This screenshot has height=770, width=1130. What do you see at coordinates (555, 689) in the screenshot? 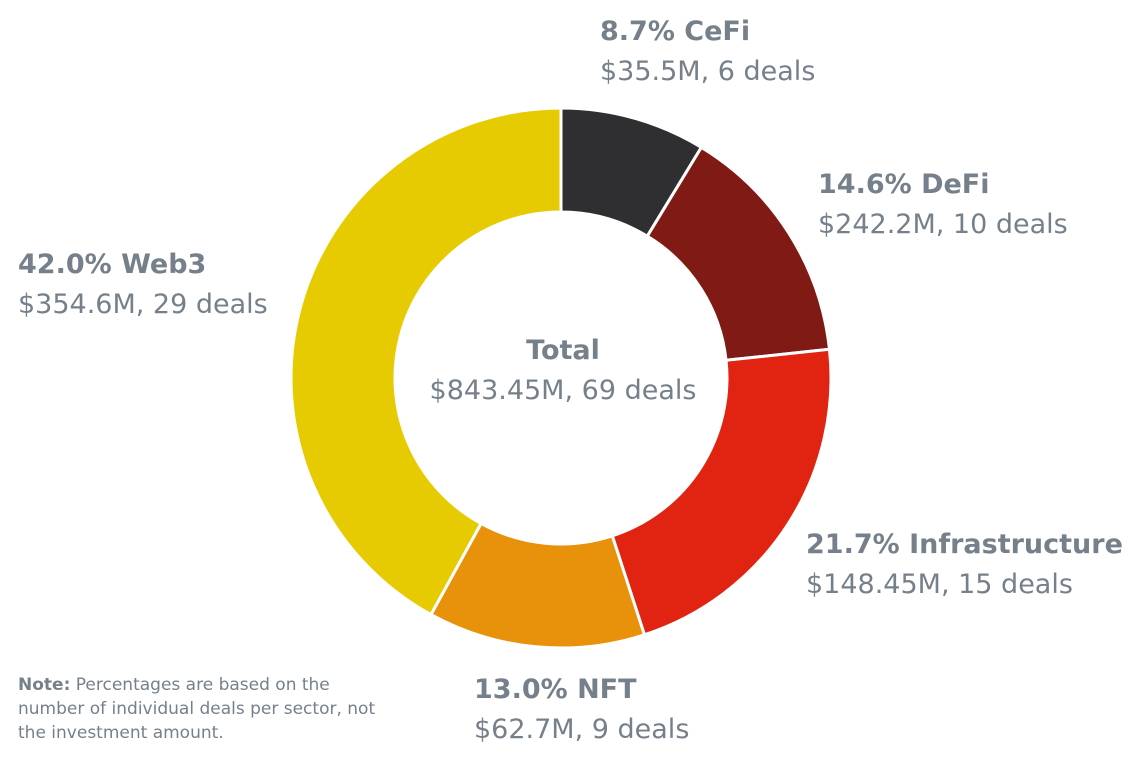
I see `label-nft-title: 13.0% NFT` at bounding box center [555, 689].